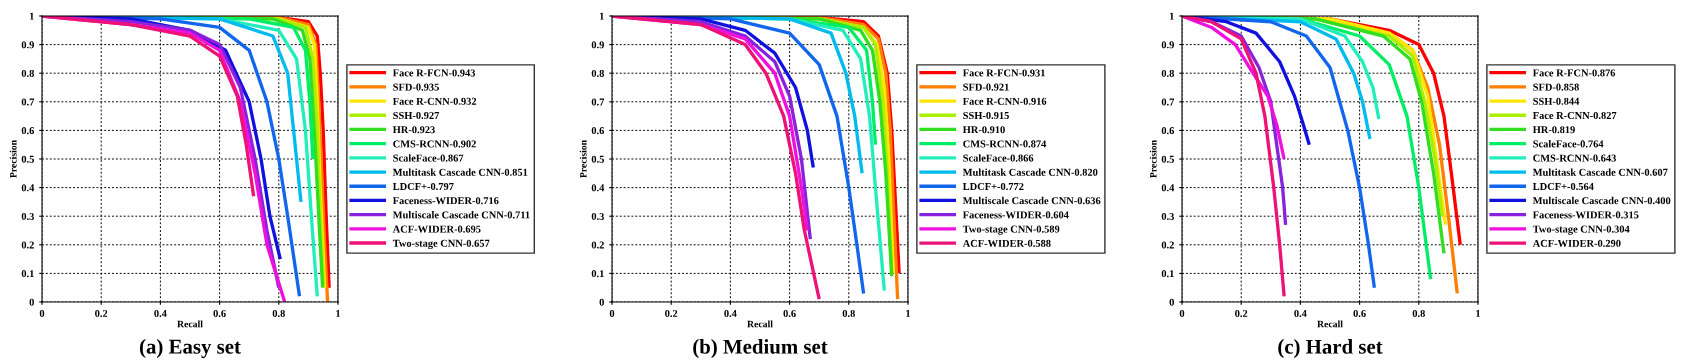 The image size is (1690, 364). Describe the element at coordinates (1576, 243) in the screenshot. I see `legend-label: ACF-WIDER-0.290` at that location.